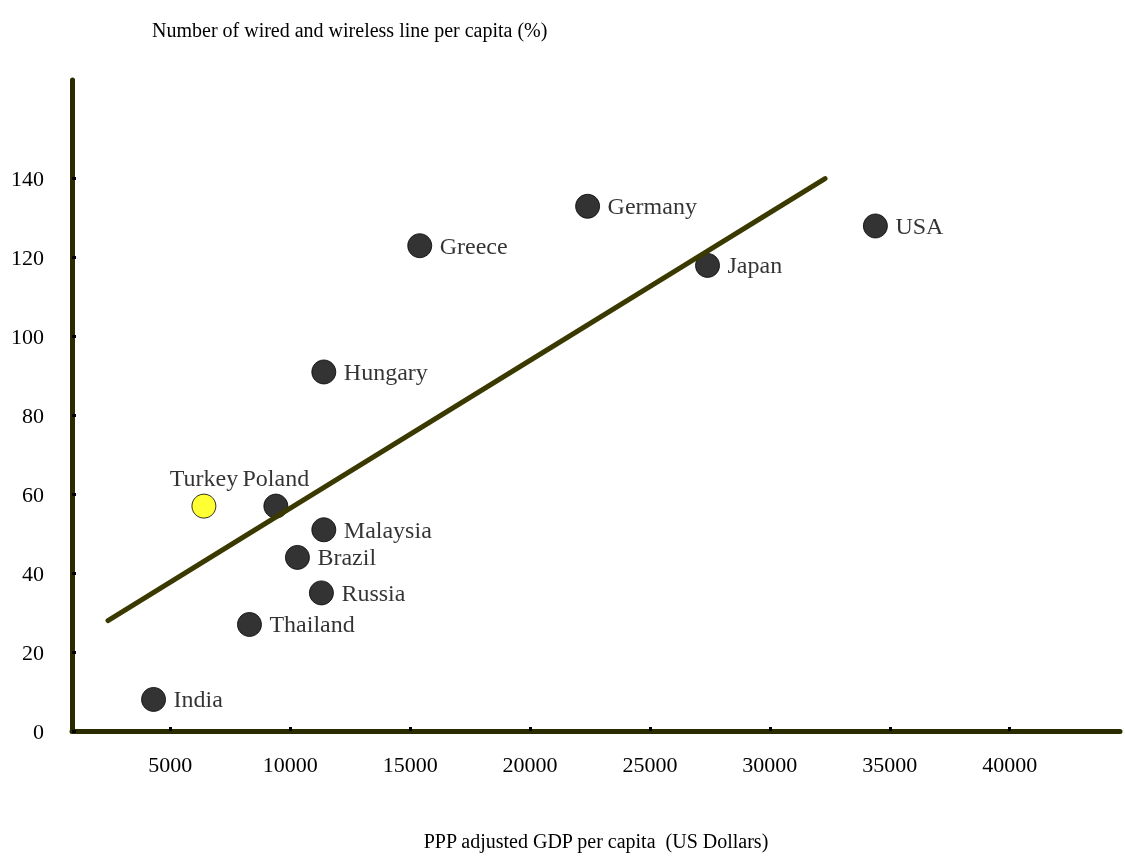  I want to click on annotation: Hungary, so click(385, 371).